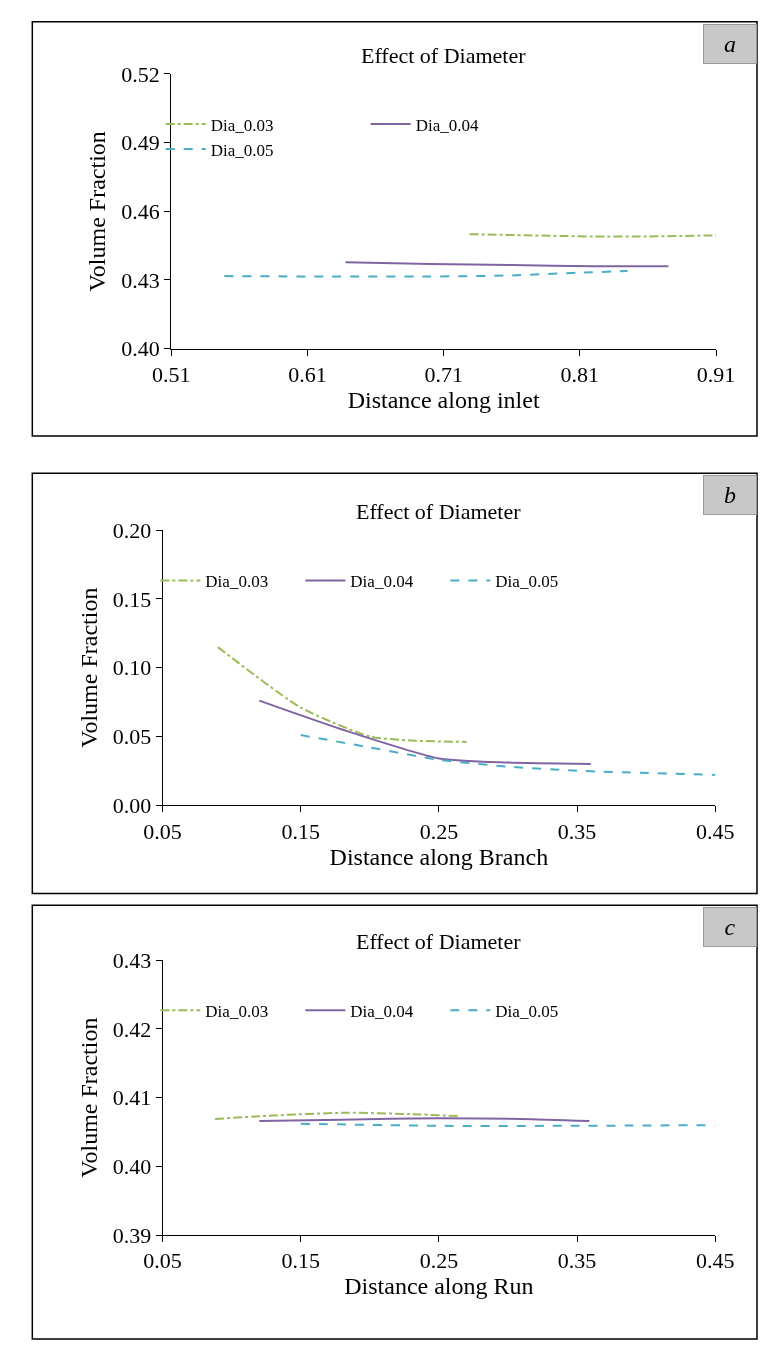 The height and width of the screenshot is (1358, 776). Describe the element at coordinates (140, 74) in the screenshot. I see `y-tick-label: 0.52` at that location.